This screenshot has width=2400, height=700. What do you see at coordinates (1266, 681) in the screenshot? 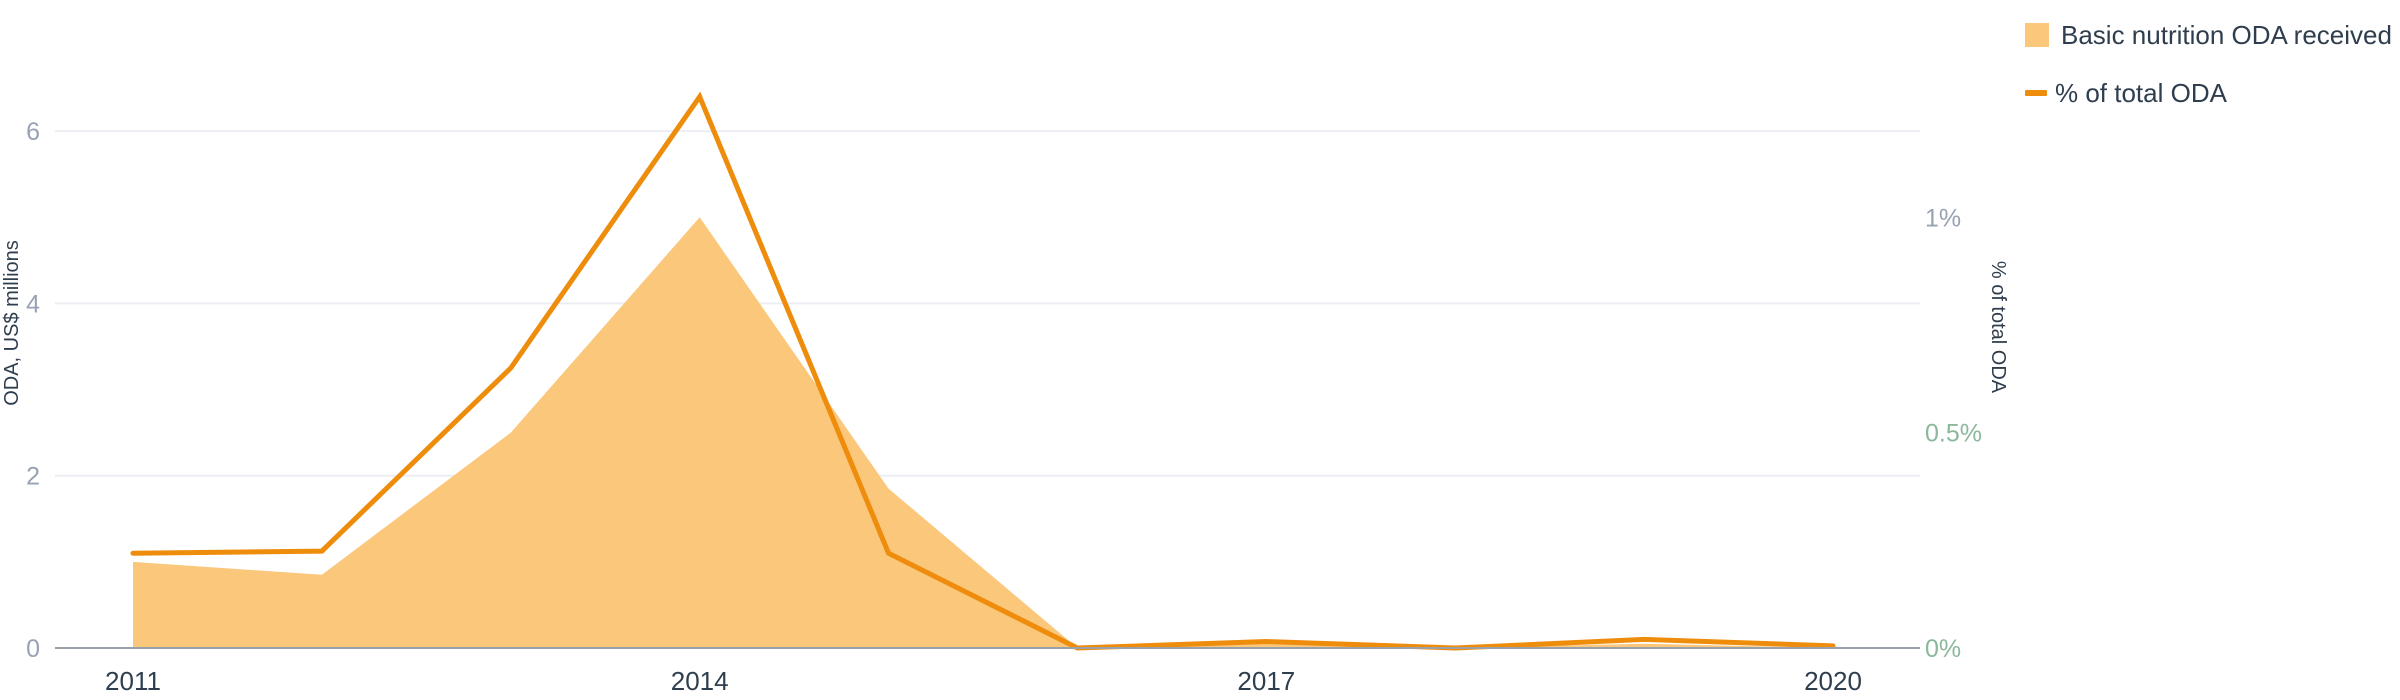
I see `x-tick-label-2: 2017` at bounding box center [1266, 681].